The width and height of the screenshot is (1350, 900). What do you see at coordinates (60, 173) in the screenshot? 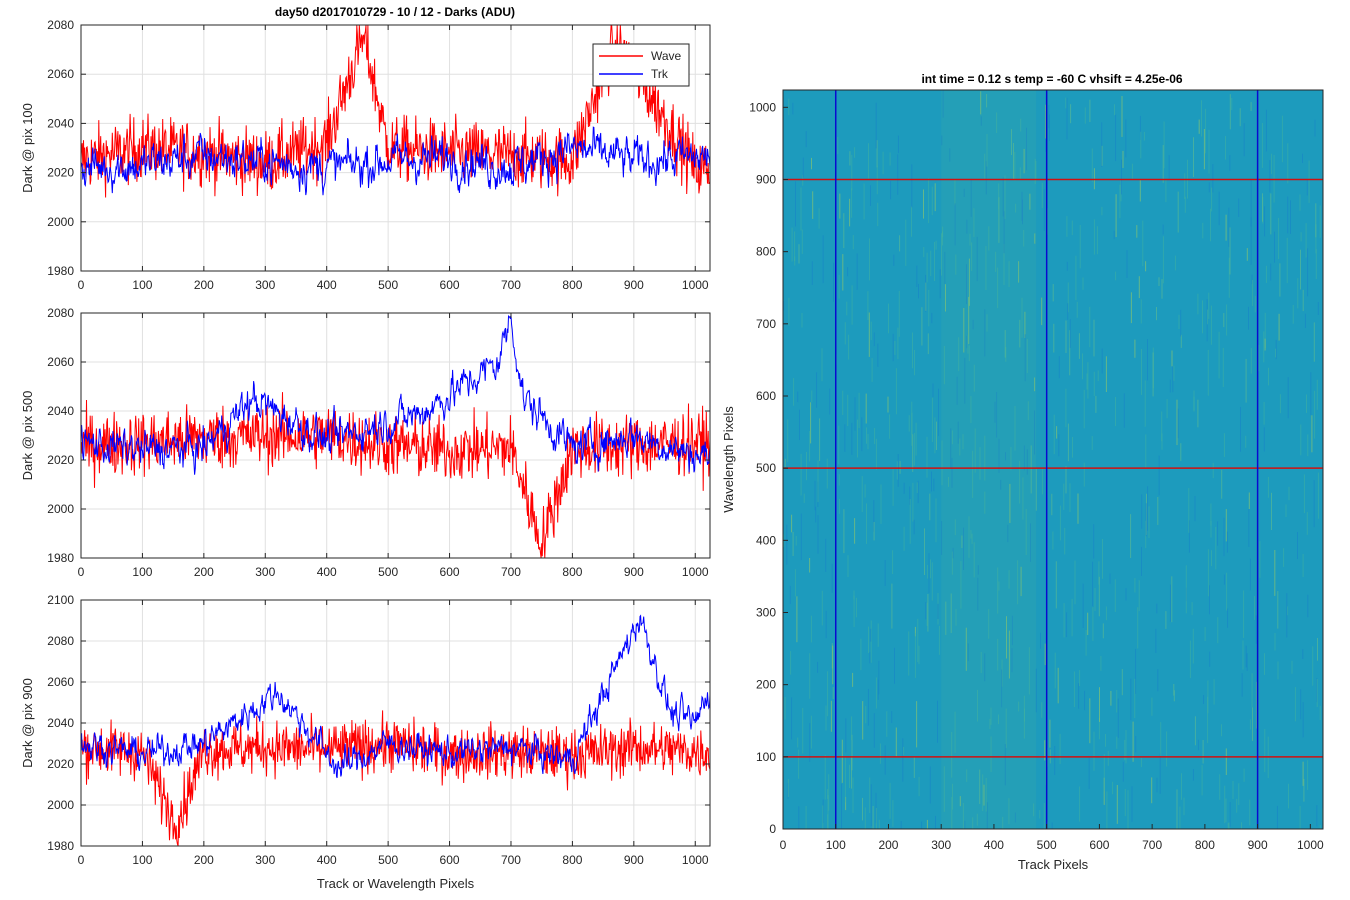
I see `y-tick-label: 2020` at bounding box center [60, 173].